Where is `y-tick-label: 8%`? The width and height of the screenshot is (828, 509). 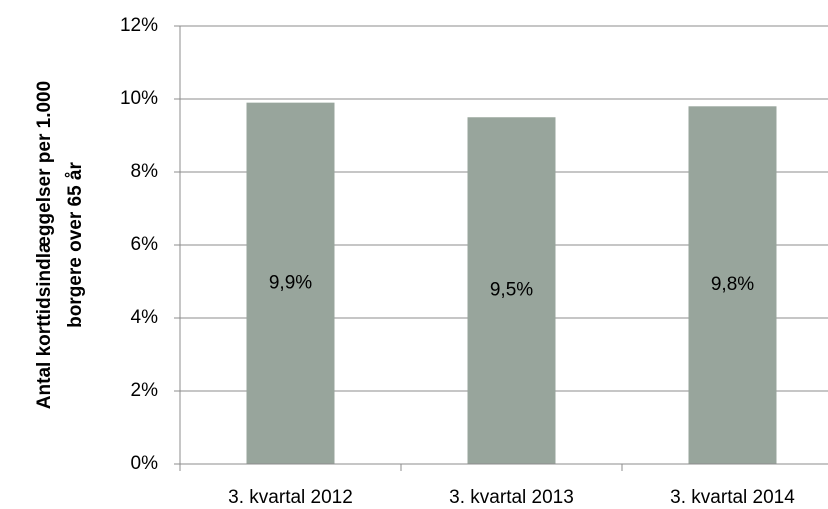
y-tick-label: 8% is located at coordinates (145, 171).